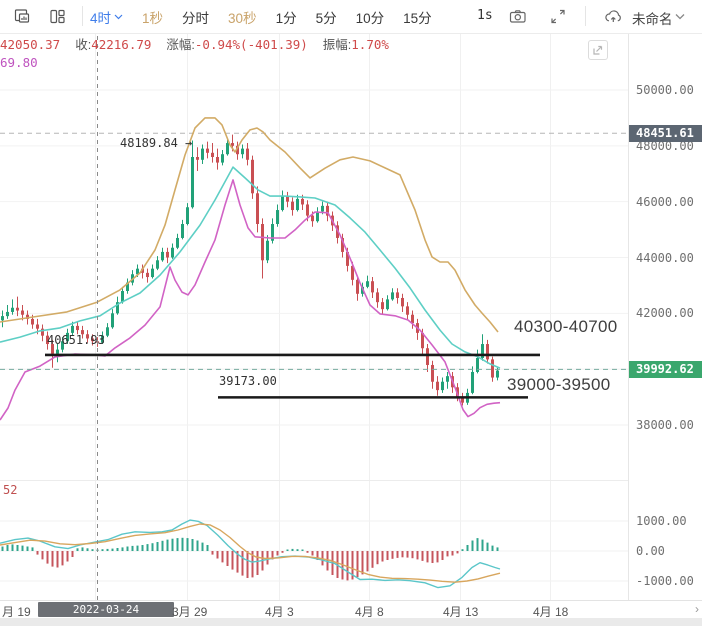 This screenshot has height=632, width=702. I want to click on y-axis-tick: 46000.00, so click(665, 201).